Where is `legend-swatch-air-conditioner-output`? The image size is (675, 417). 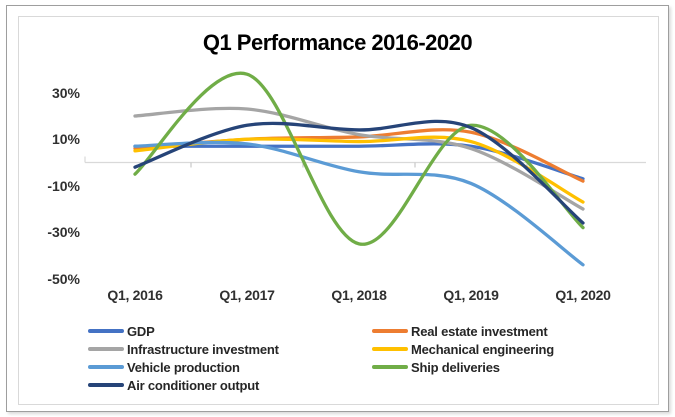 legend-swatch-air-conditioner-output is located at coordinates (106, 385).